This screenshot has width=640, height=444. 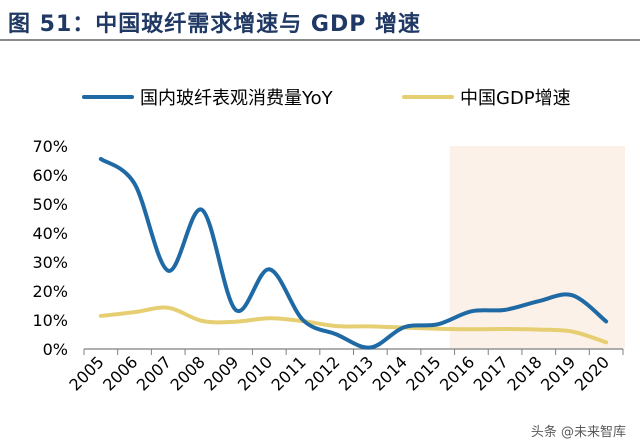 I want to click on x-tick-label: 2011, so click(x=289, y=373).